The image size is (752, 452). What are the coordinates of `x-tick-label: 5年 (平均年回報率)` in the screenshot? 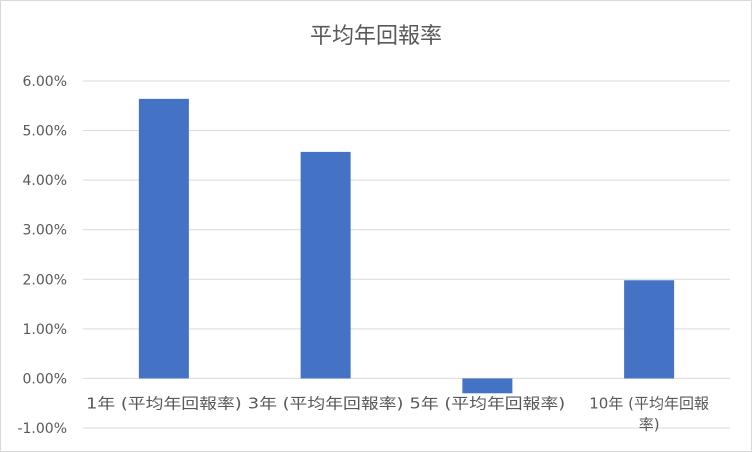 It's located at (488, 403).